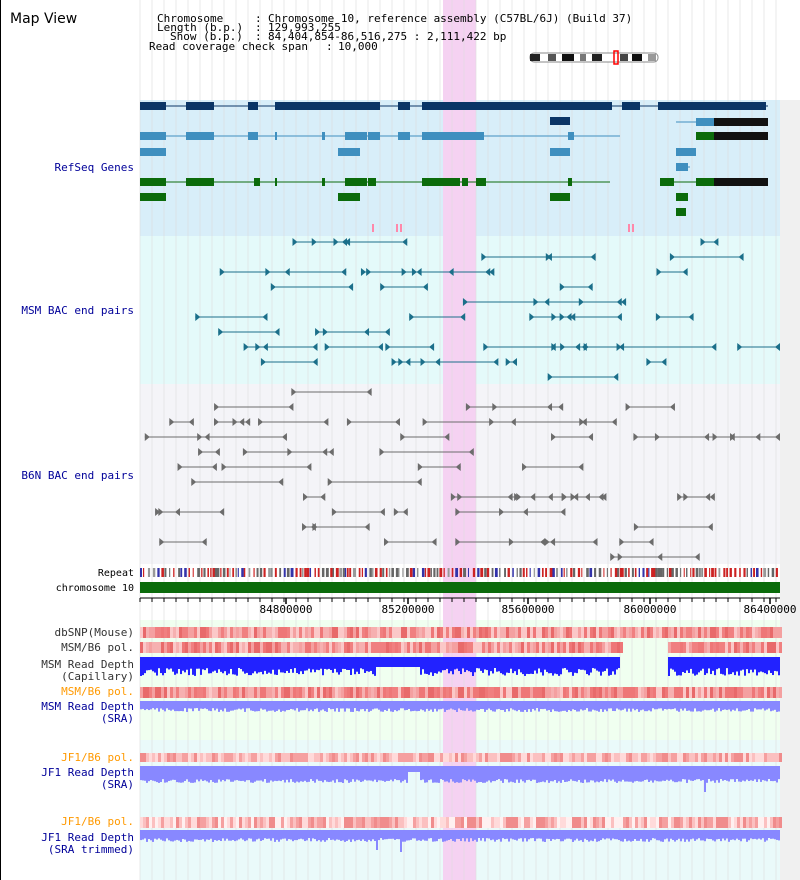 The height and width of the screenshot is (880, 800). What do you see at coordinates (304, 27) in the screenshot?
I see `length-value: 129,993,255` at bounding box center [304, 27].